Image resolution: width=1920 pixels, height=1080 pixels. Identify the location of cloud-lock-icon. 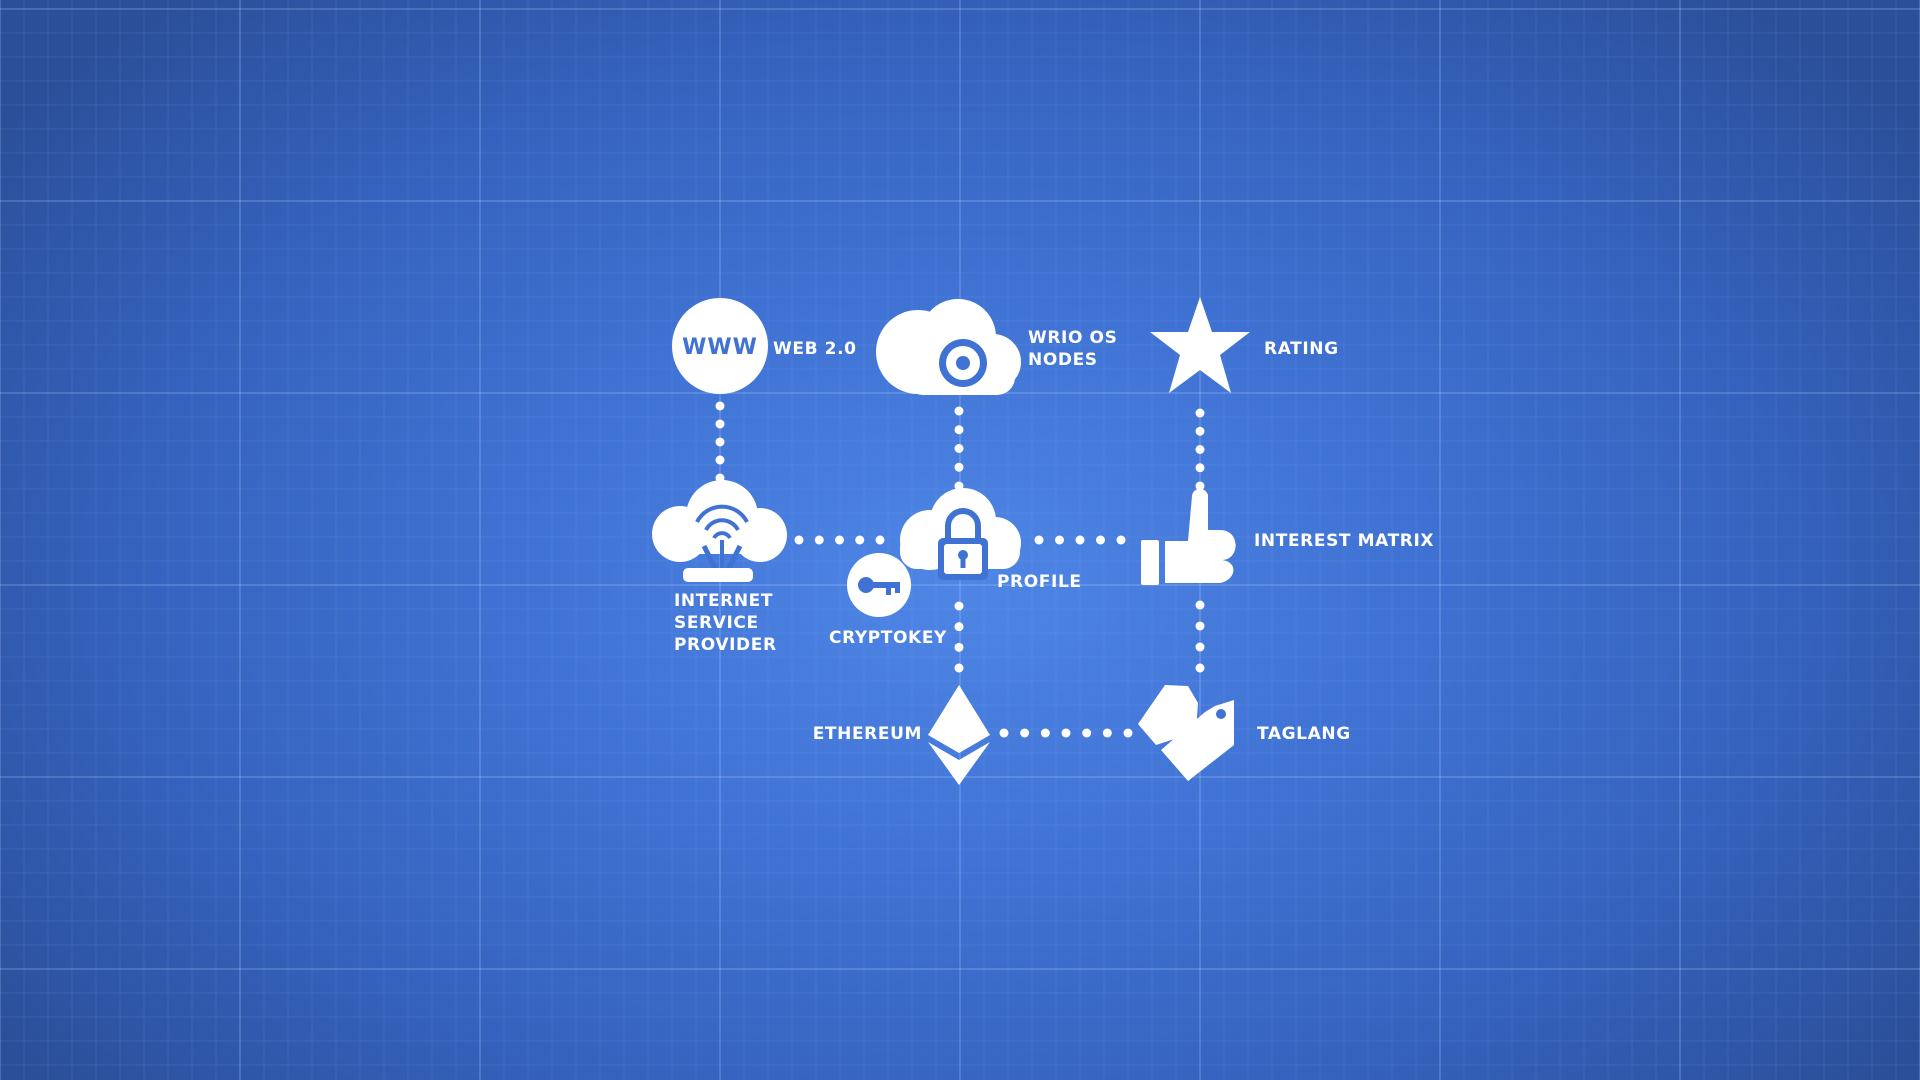
(960, 534).